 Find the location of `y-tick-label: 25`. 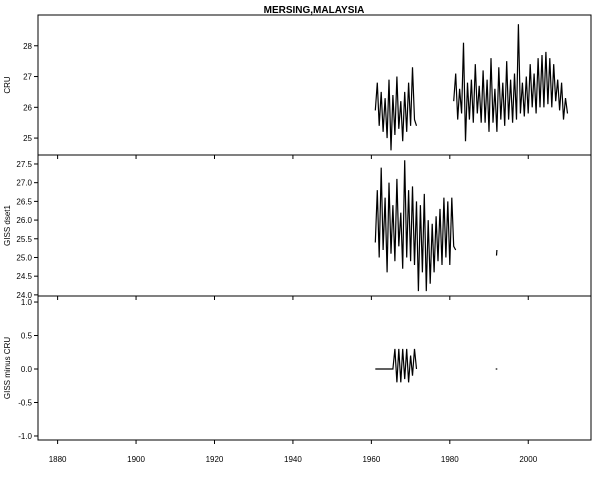

y-tick-label: 25 is located at coordinates (27, 138).